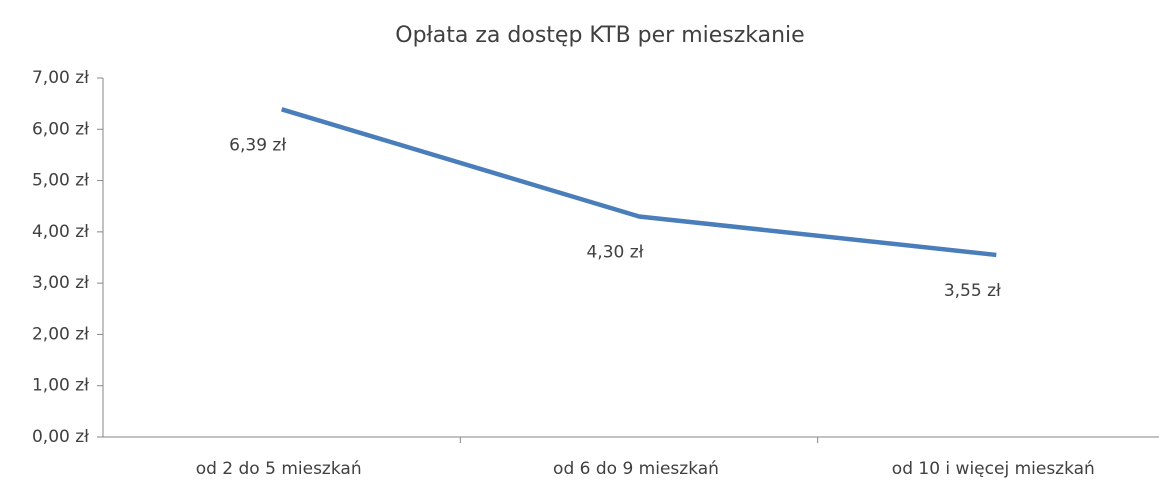 The height and width of the screenshot is (483, 1159). What do you see at coordinates (257, 145) in the screenshot?
I see `data-label: 6,39 zł` at bounding box center [257, 145].